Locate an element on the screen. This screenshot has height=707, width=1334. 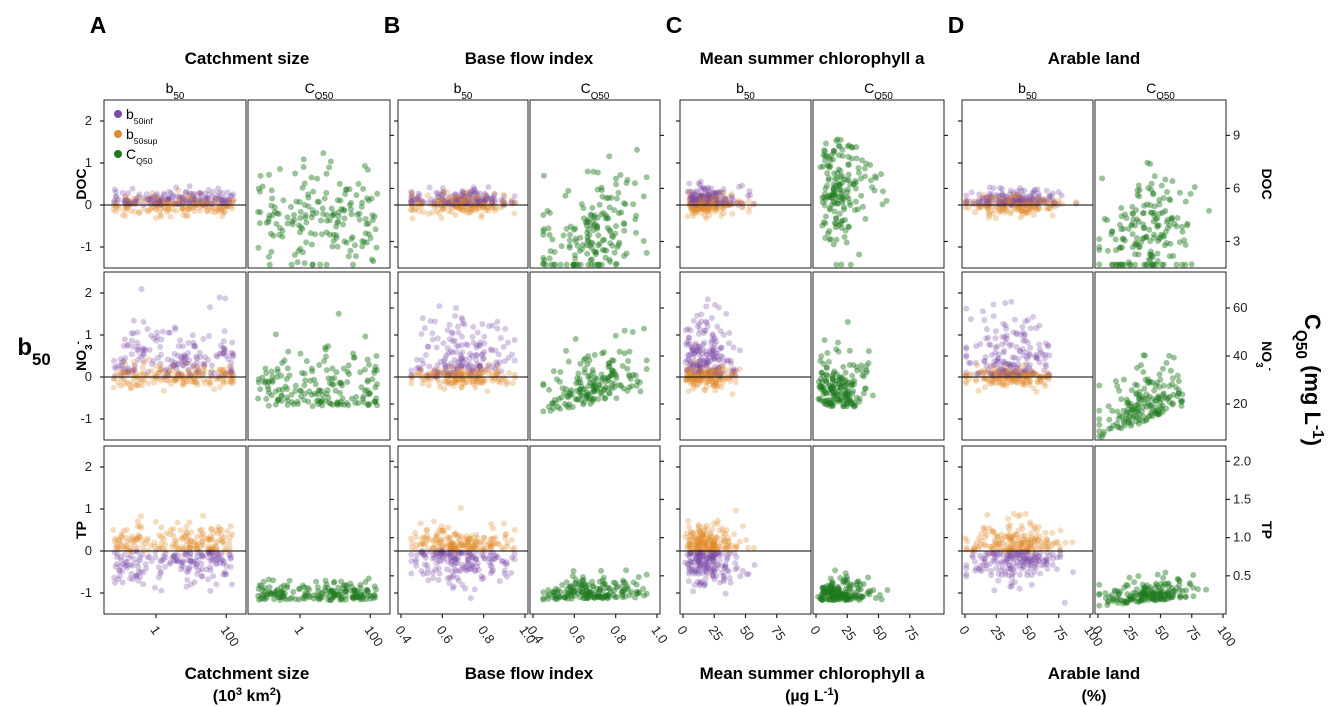
text-span: 3 is located at coordinates (239, 692).